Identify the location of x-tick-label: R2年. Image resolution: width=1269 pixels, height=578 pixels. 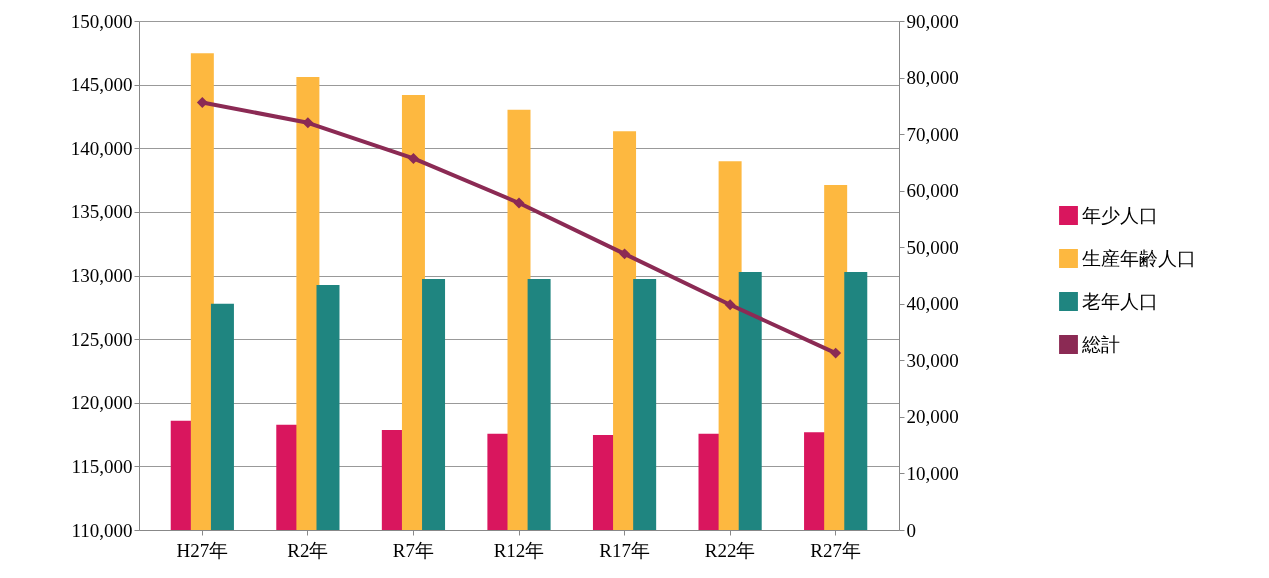
(308, 550).